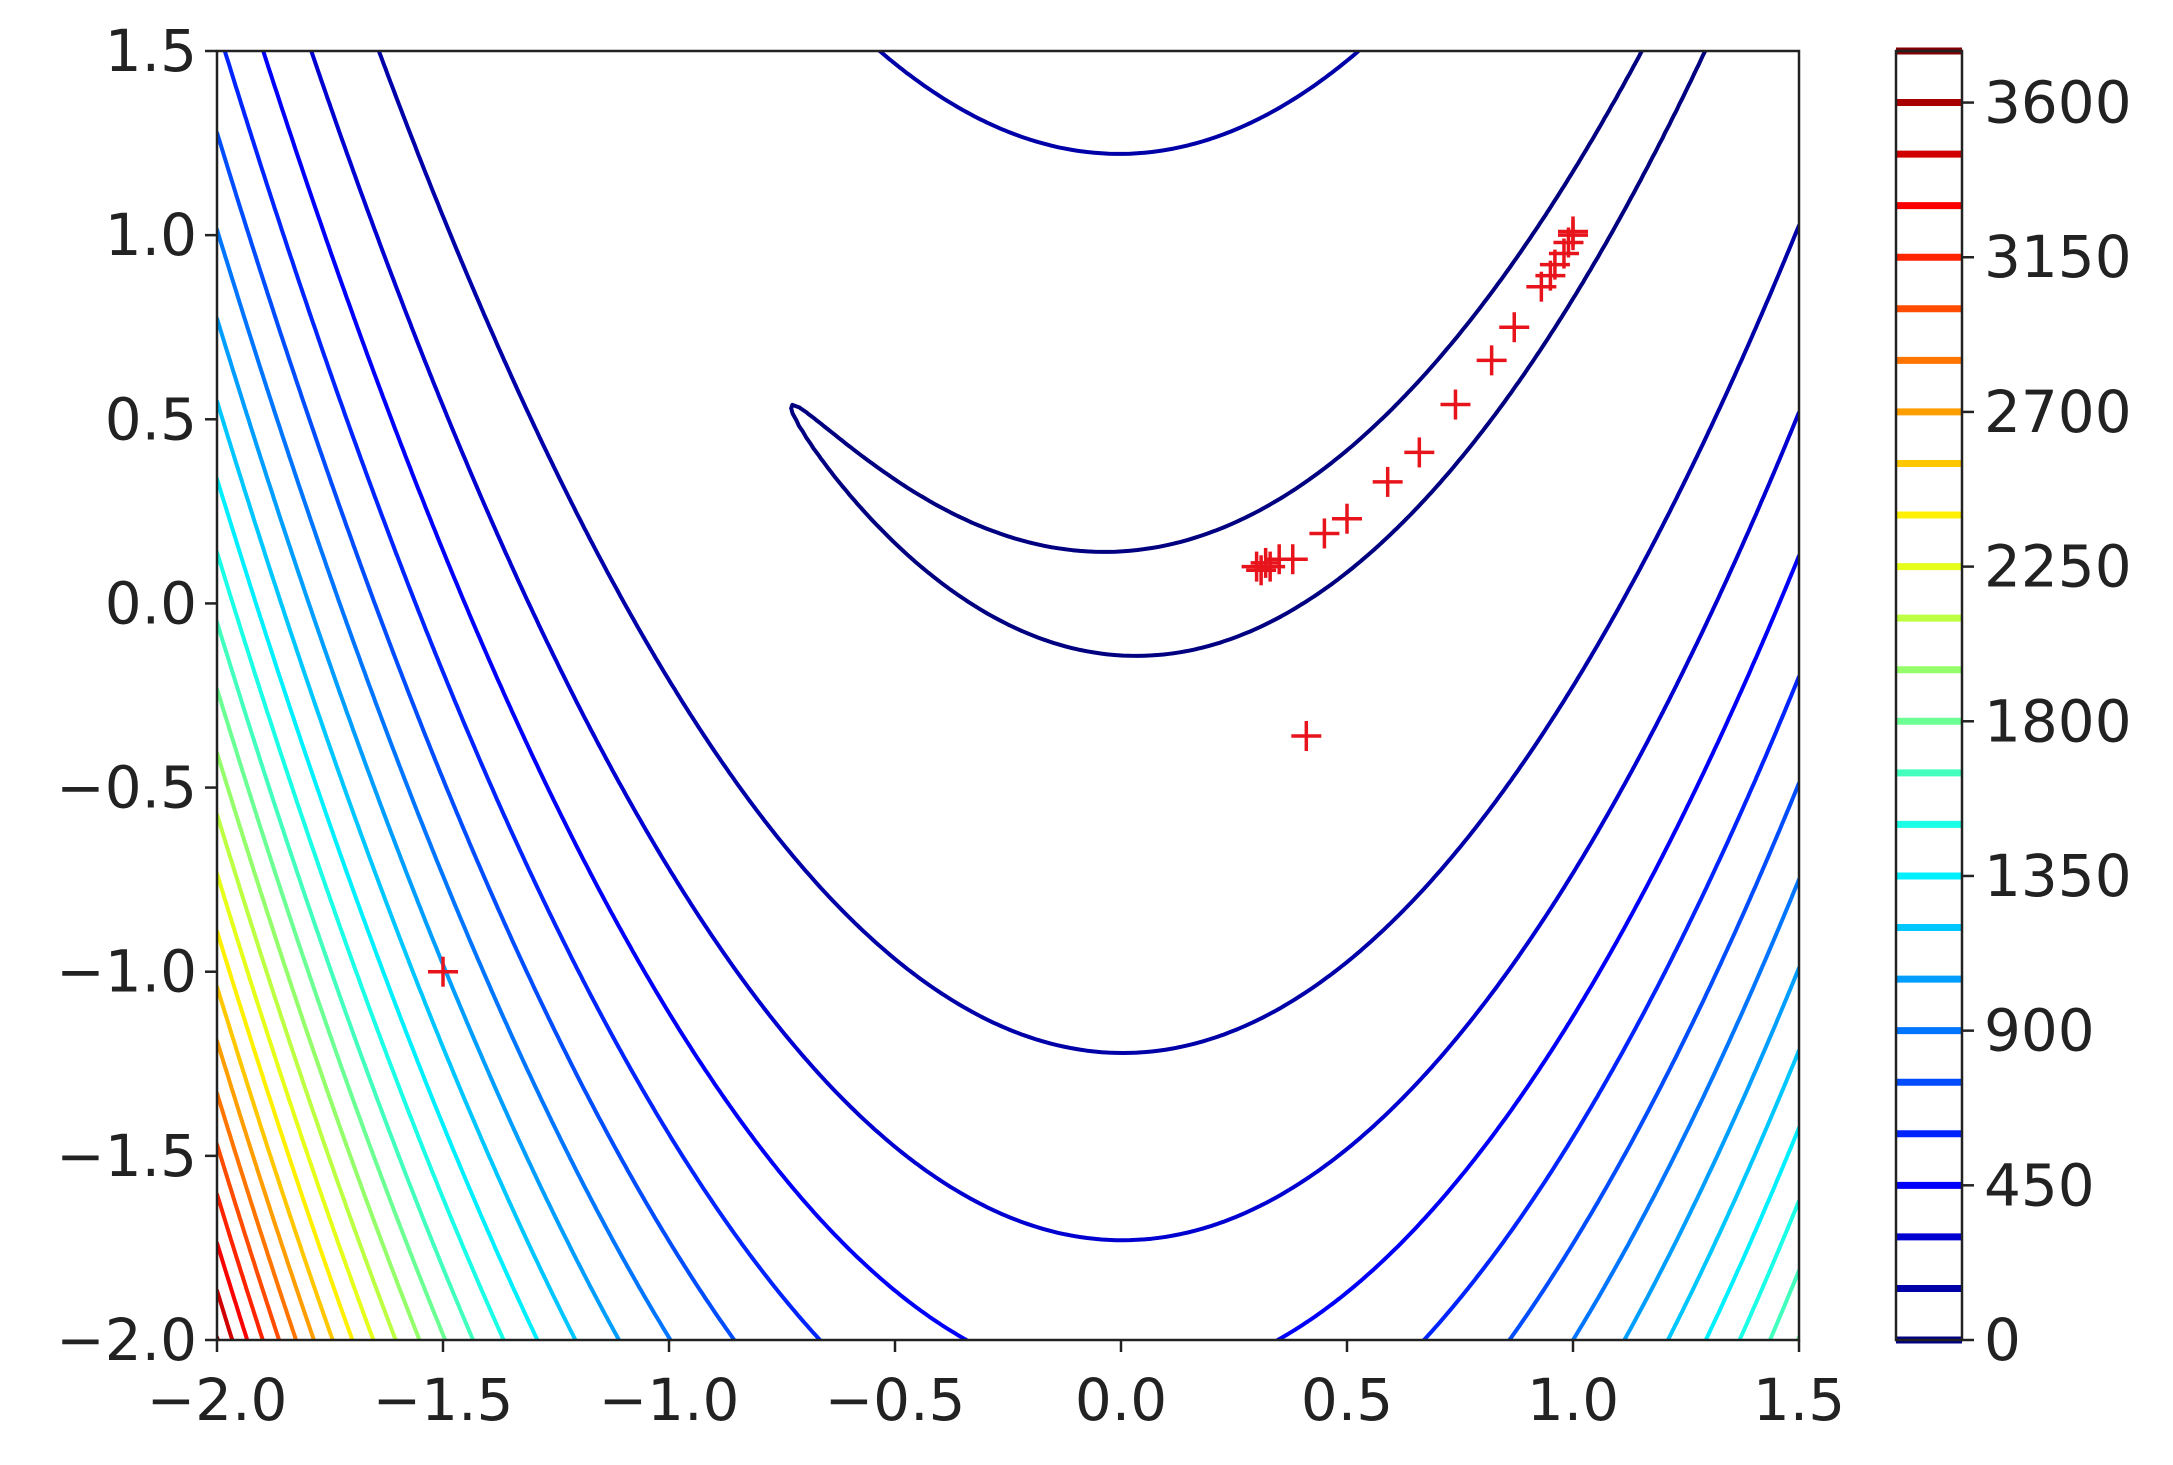 The height and width of the screenshot is (1465, 2173). I want to click on colorbar-frame, so click(1929, 695).